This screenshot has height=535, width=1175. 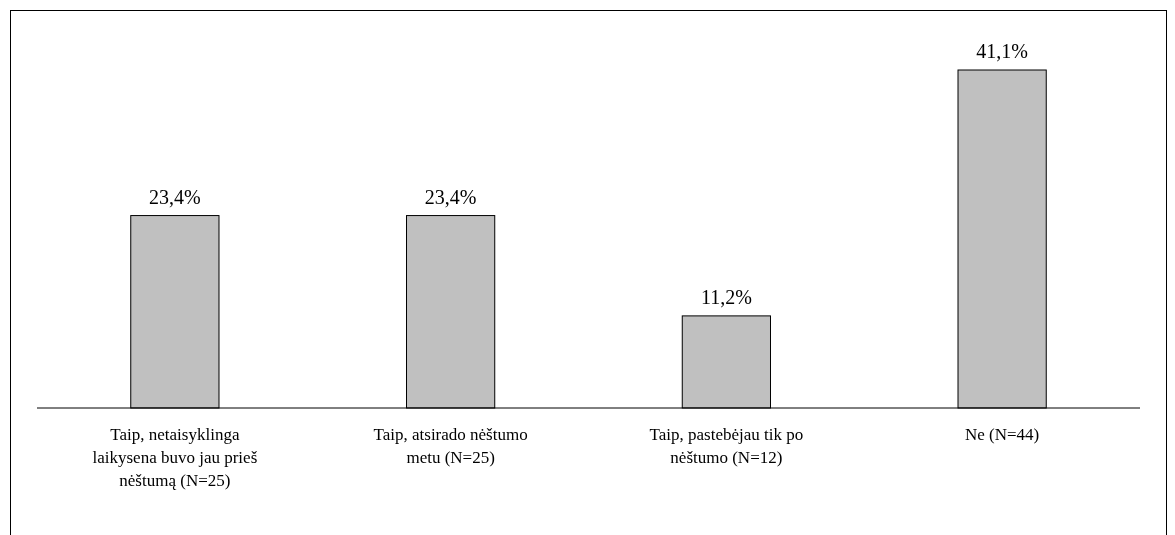 What do you see at coordinates (1002, 51) in the screenshot?
I see `data-label: 41,1%` at bounding box center [1002, 51].